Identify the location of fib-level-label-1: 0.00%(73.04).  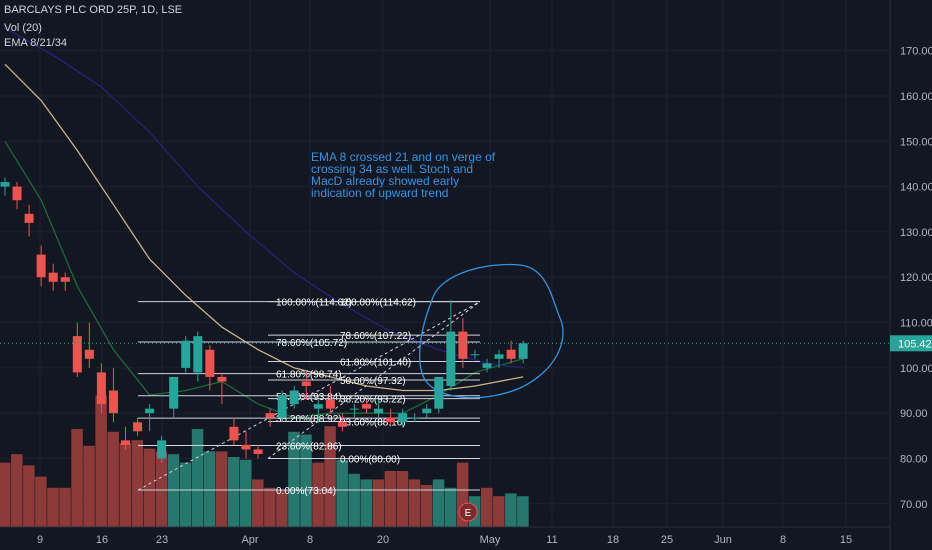
(306, 491).